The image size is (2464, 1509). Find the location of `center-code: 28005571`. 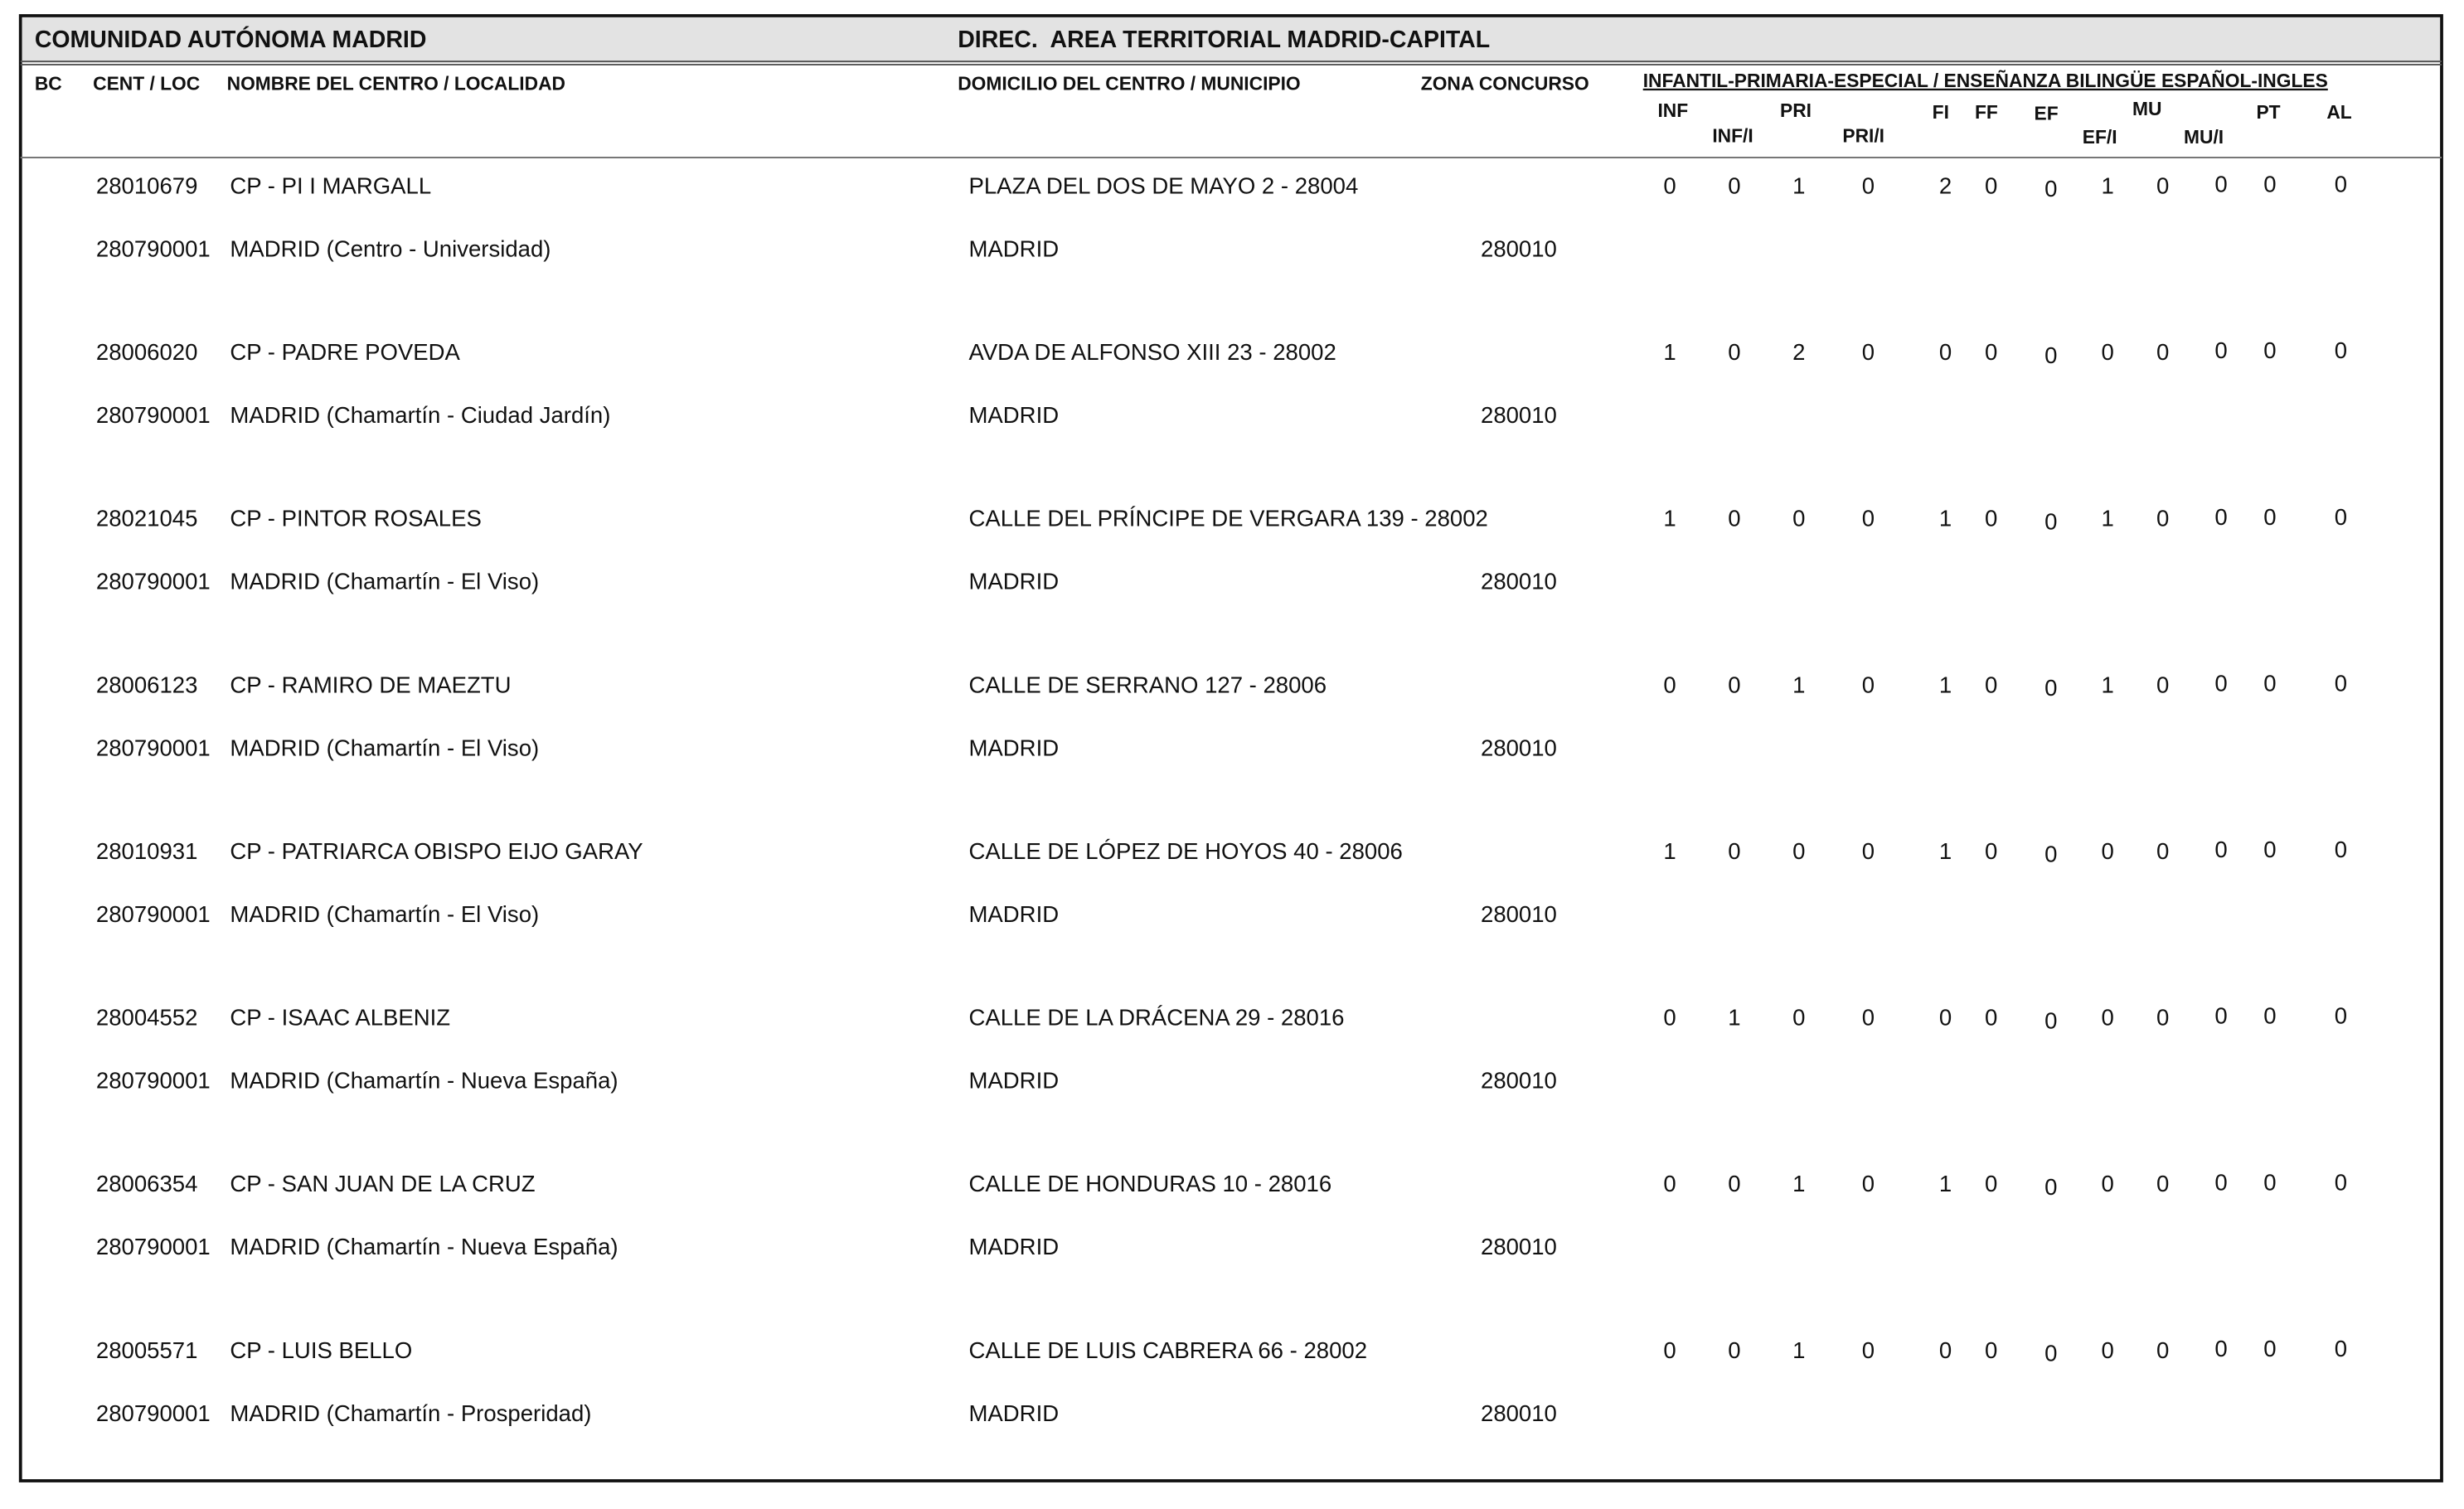

center-code: 28005571 is located at coordinates (147, 1350).